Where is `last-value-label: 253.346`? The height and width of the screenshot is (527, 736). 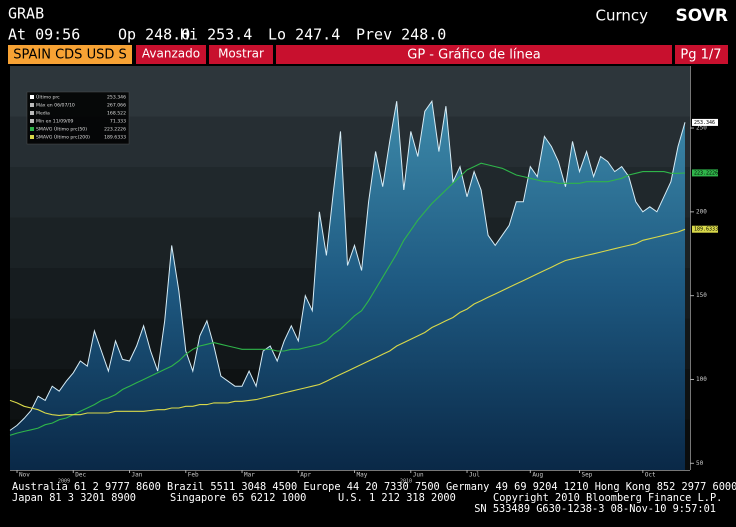 last-value-label: 253.346 is located at coordinates (704, 123).